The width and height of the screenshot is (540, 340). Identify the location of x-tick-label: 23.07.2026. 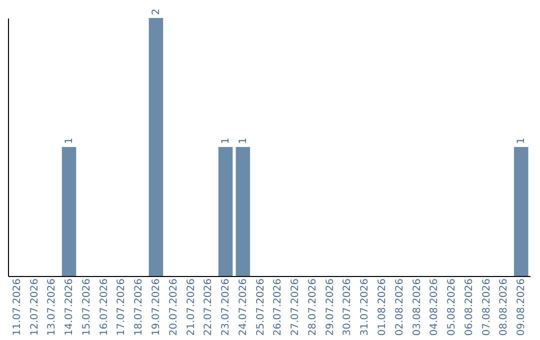
(226, 307).